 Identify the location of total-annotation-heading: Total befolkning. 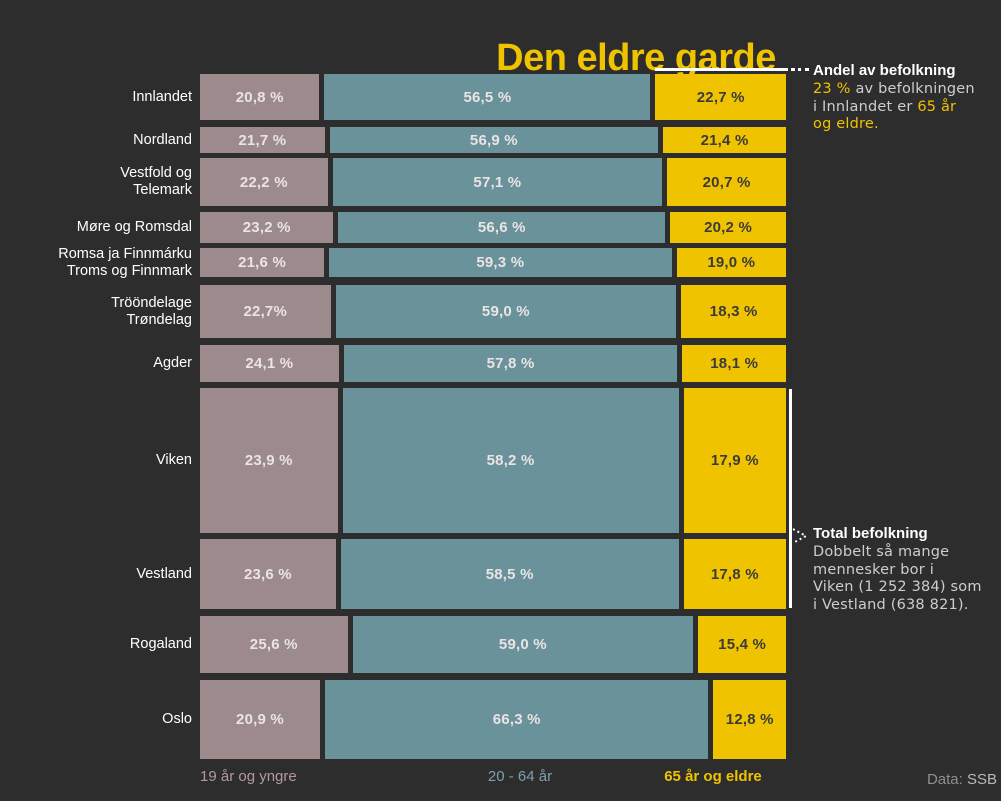
(870, 533).